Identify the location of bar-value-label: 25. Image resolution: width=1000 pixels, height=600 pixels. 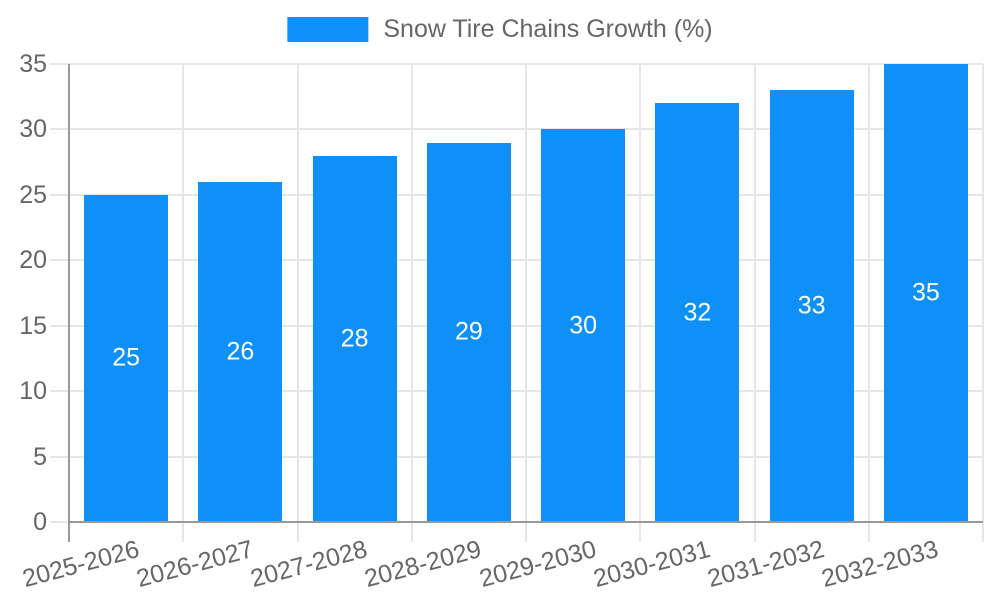
(126, 357).